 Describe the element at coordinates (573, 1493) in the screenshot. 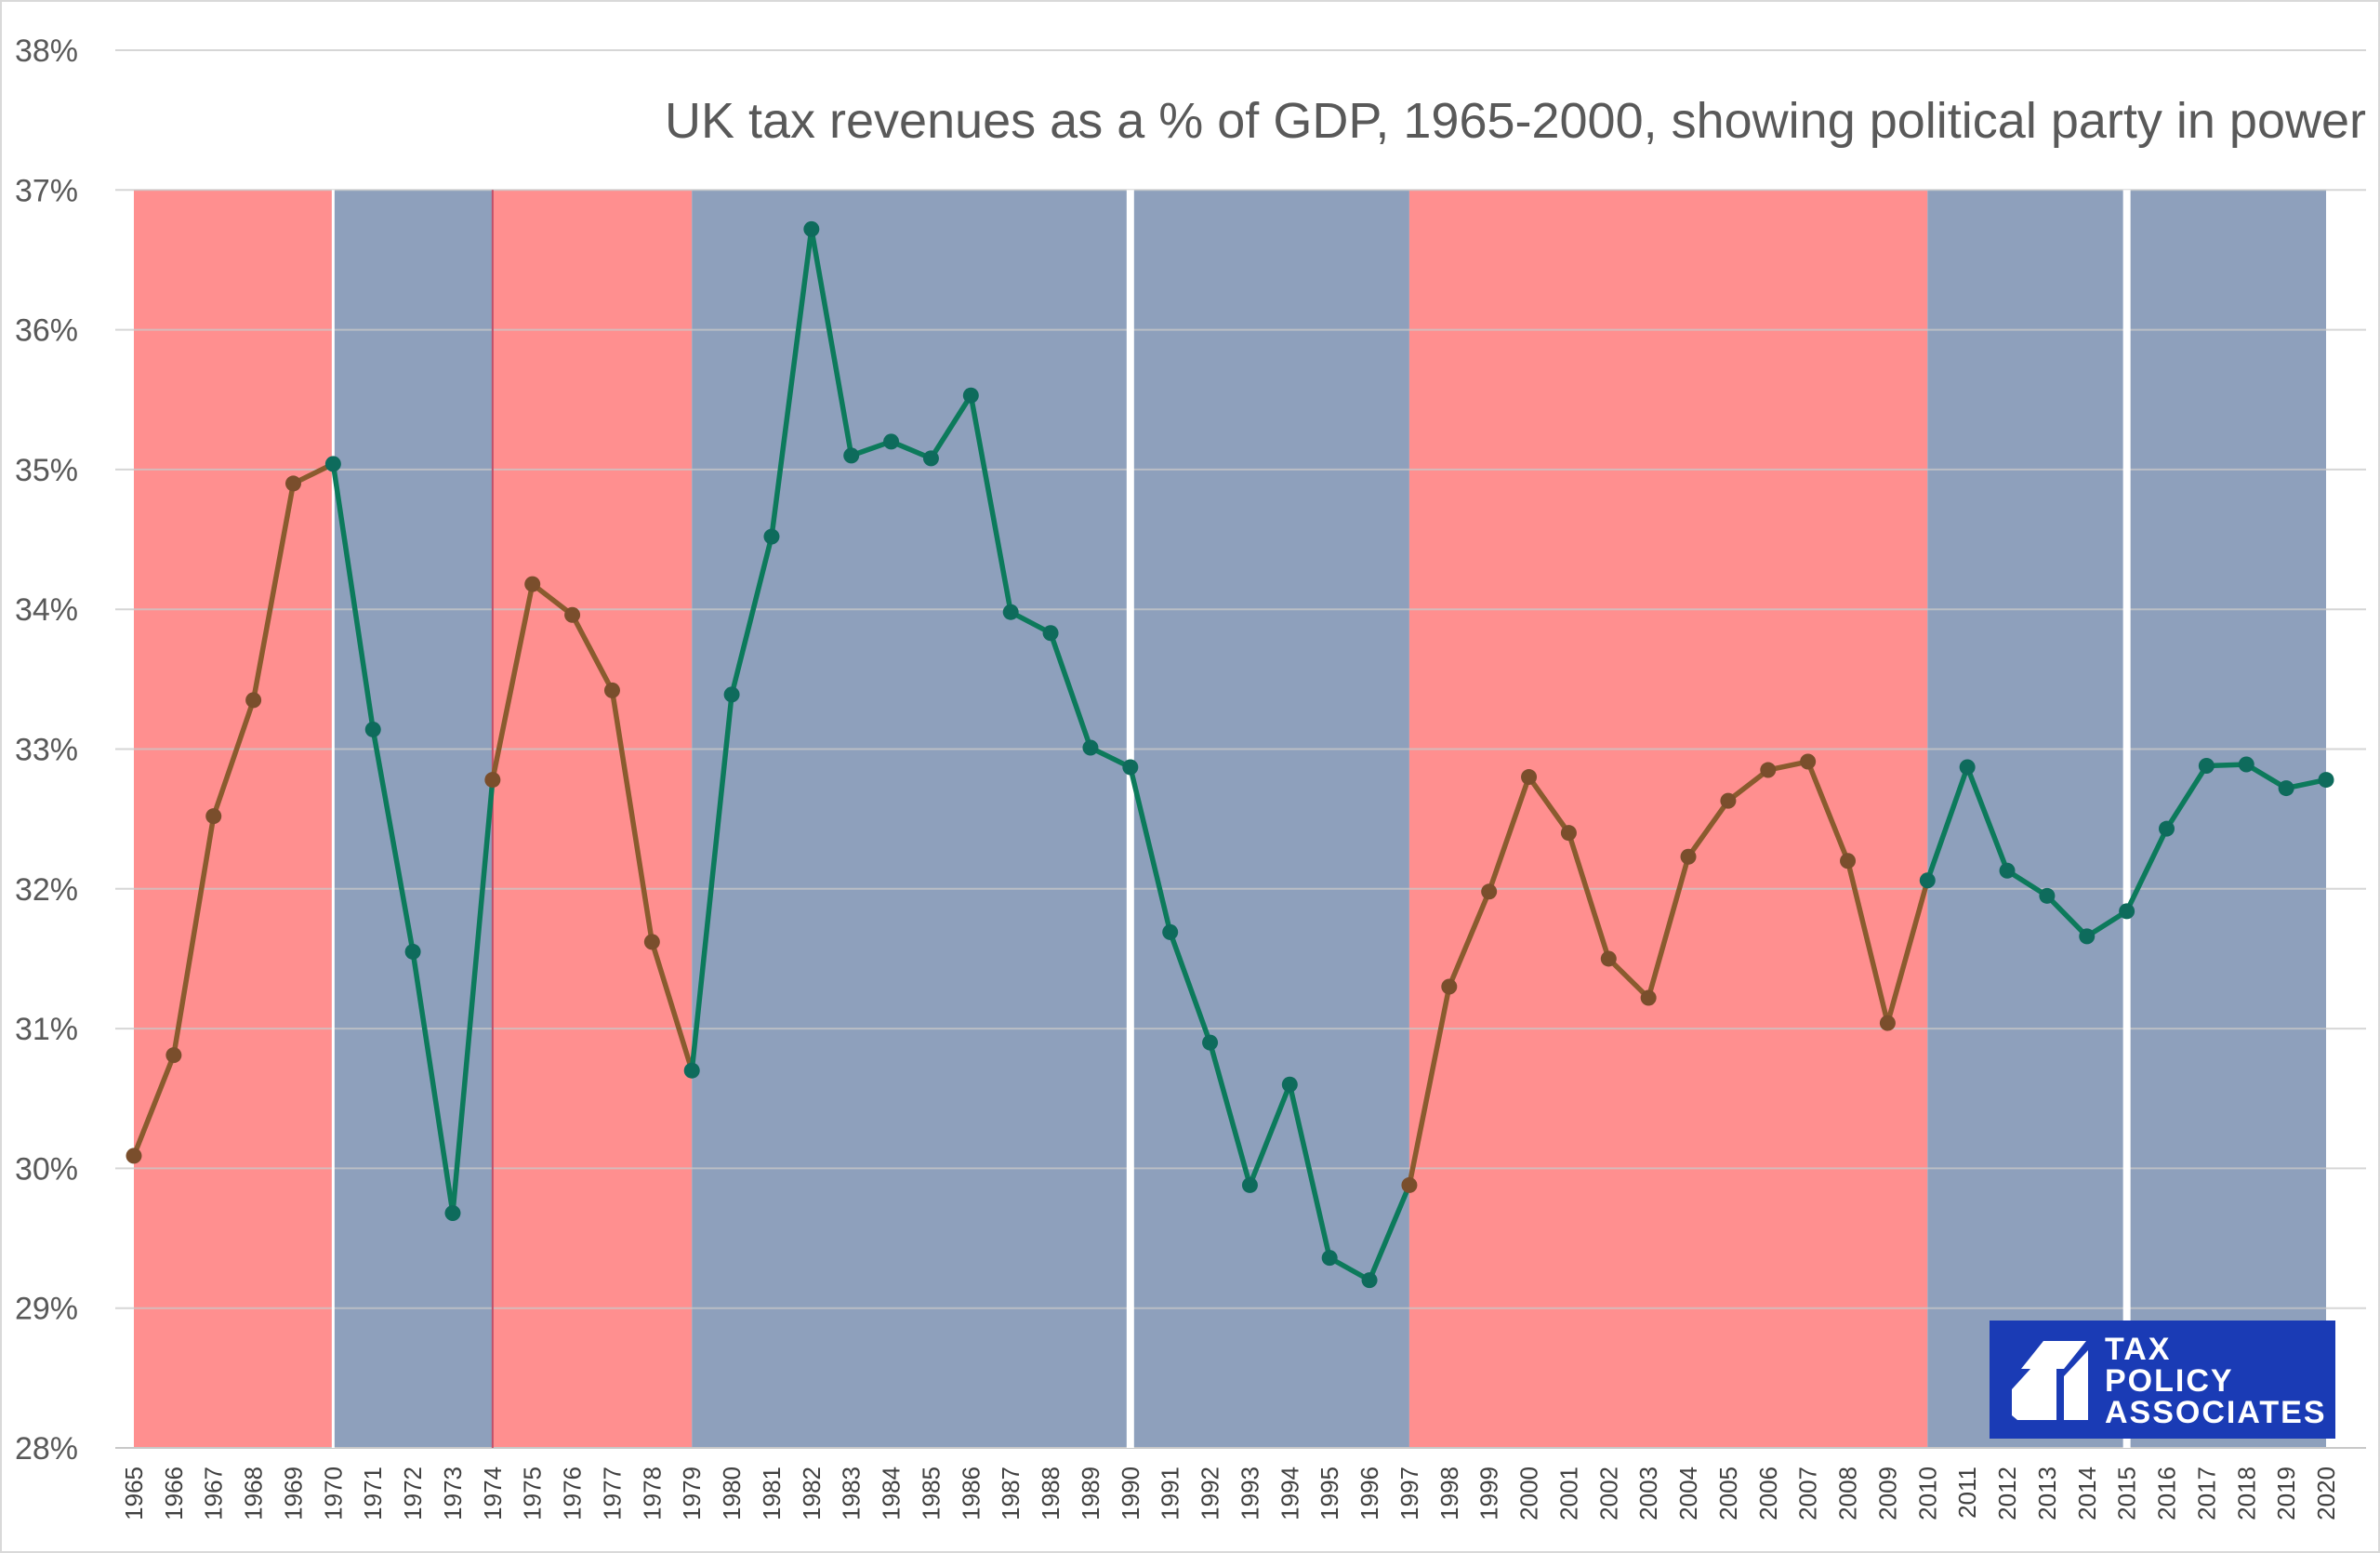

I see `x-tick-label: 1976` at that location.